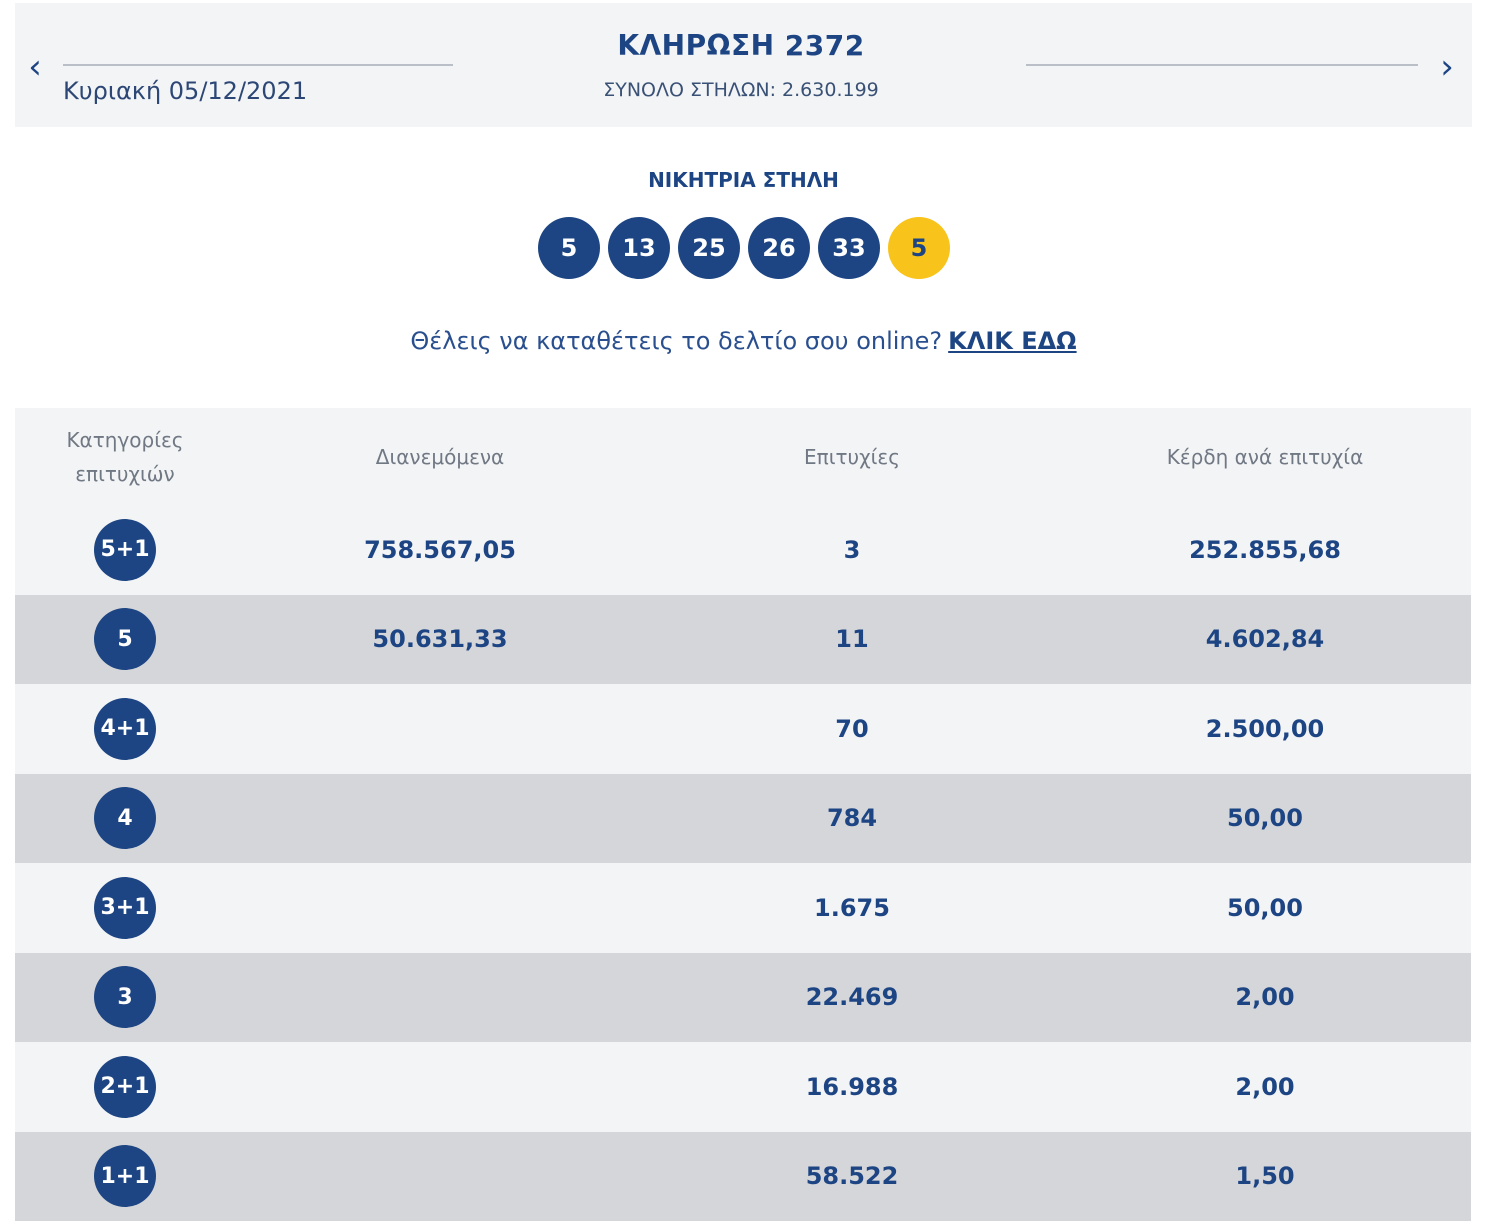 This screenshot has height=1228, width=1500. Describe the element at coordinates (1265, 456) in the screenshot. I see `header-prize-per-winner: Κέρδη ανά επιτυχία` at that location.